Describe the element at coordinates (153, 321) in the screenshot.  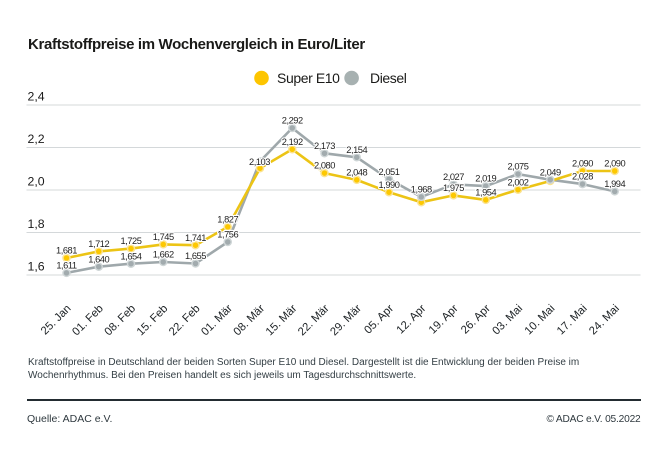
I see `svg-text: 15. Feb` at that location.